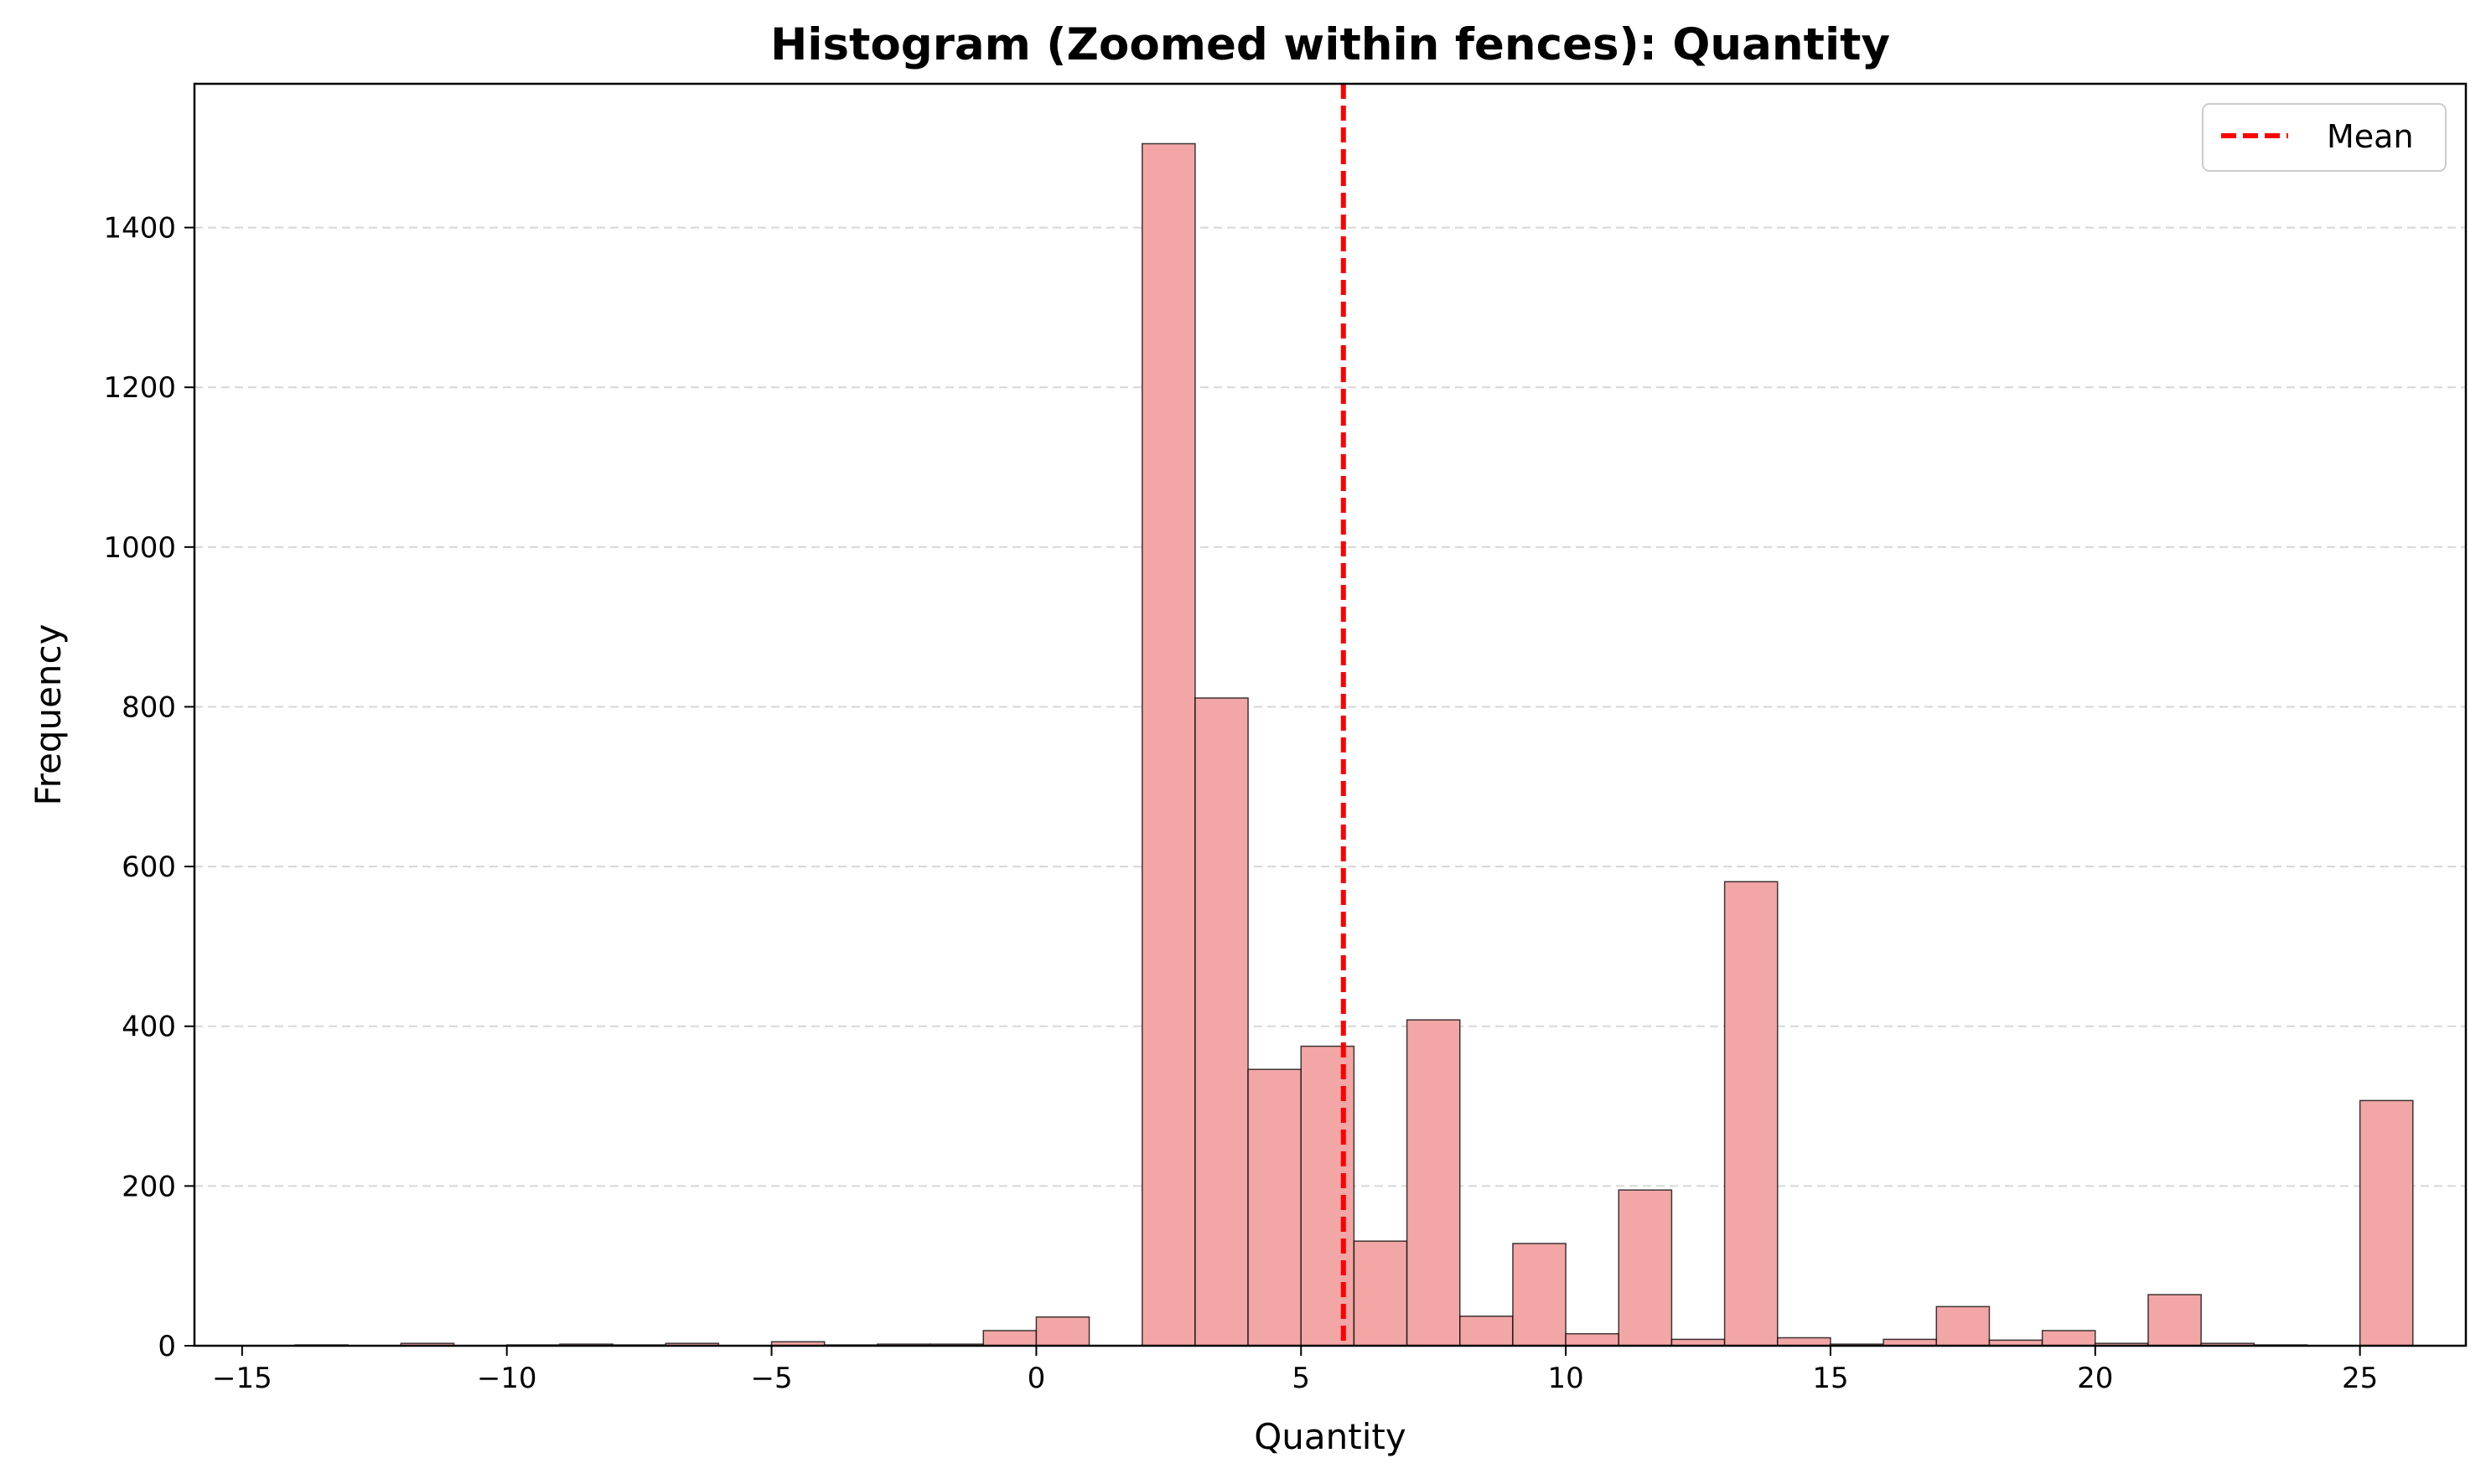 The height and width of the screenshot is (1484, 2491). I want to click on y-tick-label: 200, so click(149, 1187).